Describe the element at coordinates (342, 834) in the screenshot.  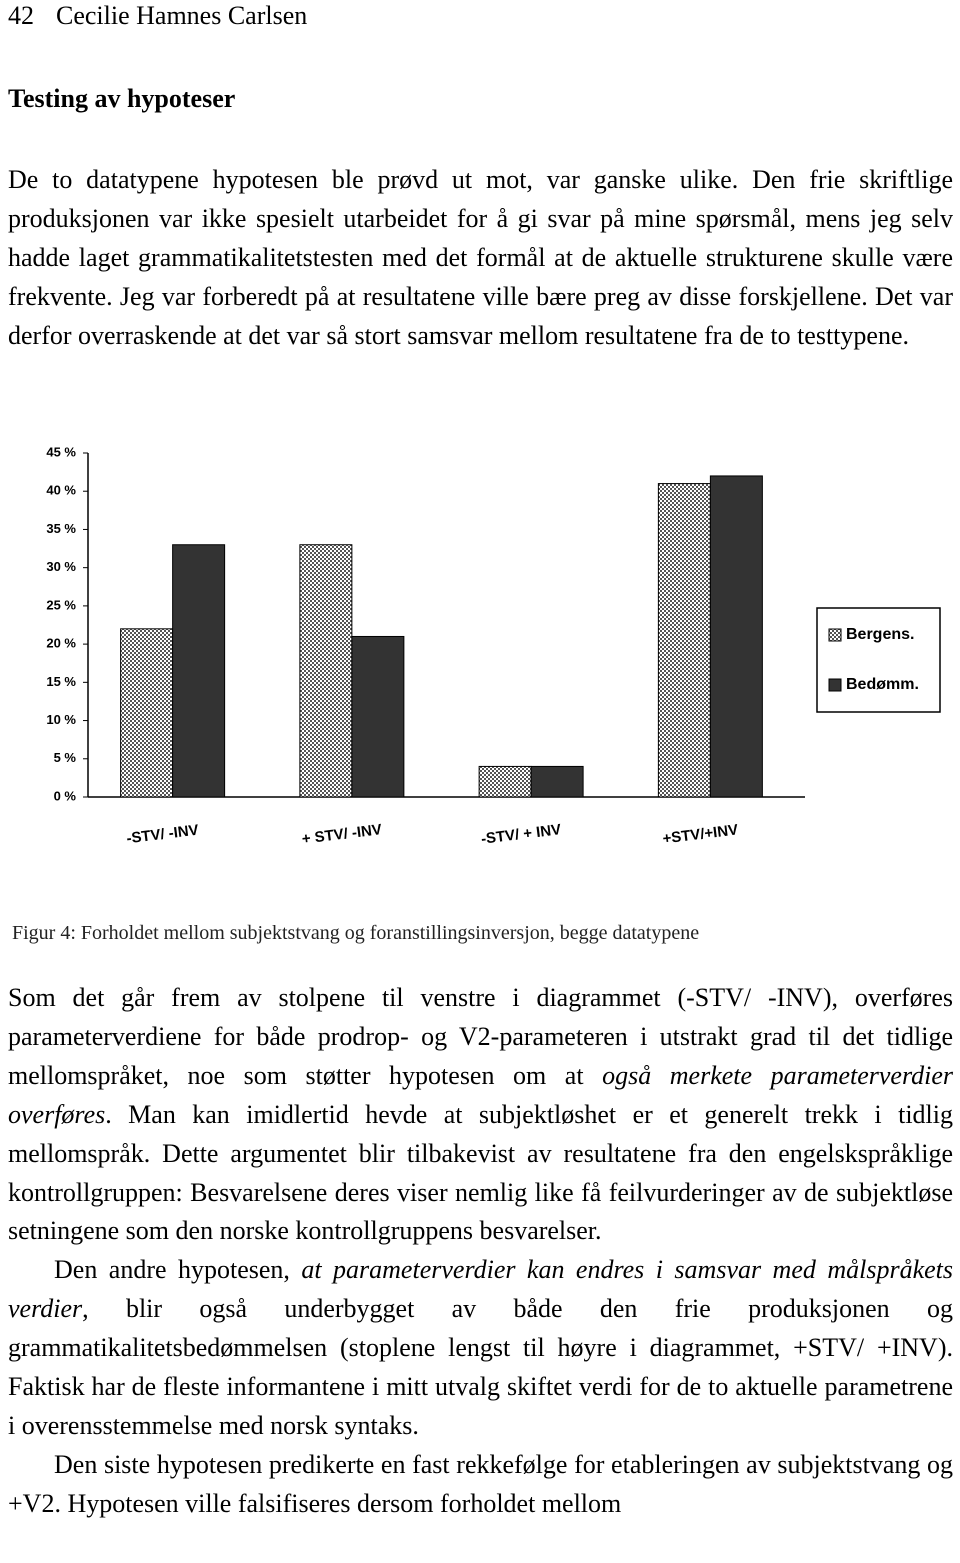
I see `x-tick-label: + STV/ -INV` at that location.